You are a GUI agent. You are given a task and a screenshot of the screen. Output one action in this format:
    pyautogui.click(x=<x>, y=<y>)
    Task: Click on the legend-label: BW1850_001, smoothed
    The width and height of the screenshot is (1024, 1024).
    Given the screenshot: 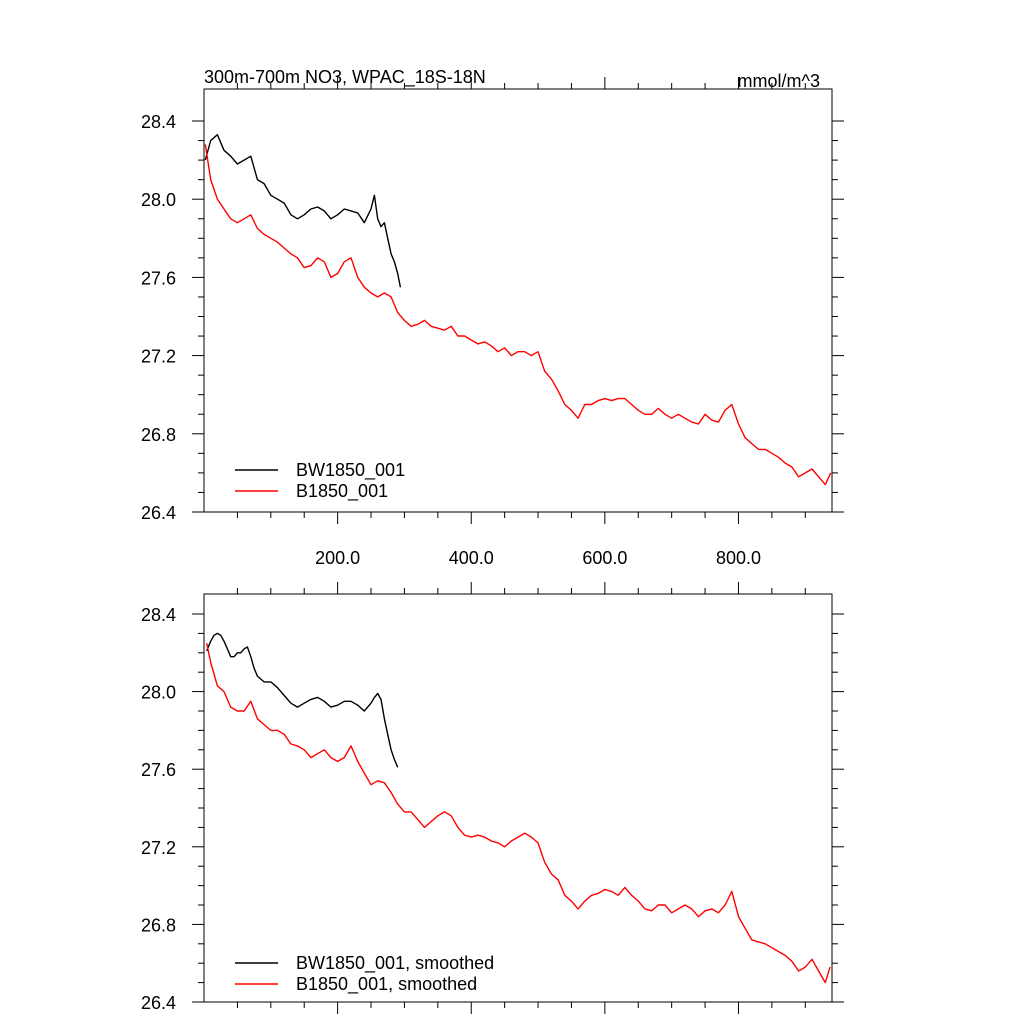 What is the action you would take?
    pyautogui.click(x=395, y=963)
    